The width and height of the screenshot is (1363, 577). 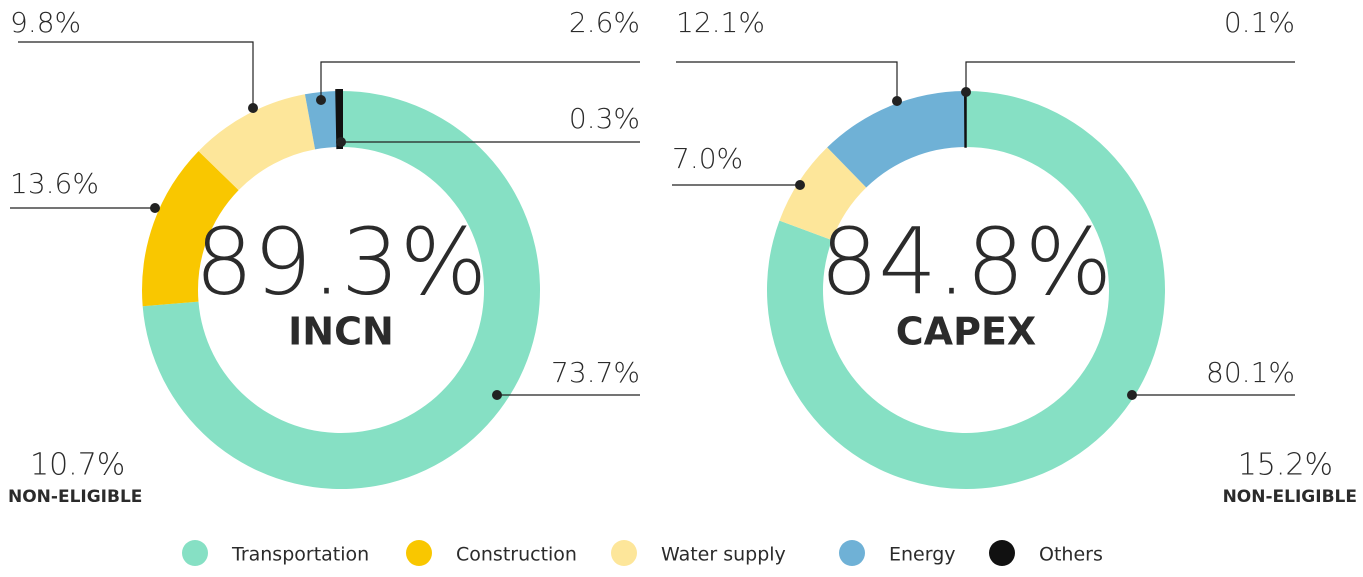 What do you see at coordinates (300, 555) in the screenshot?
I see `legend-label: Transportation` at bounding box center [300, 555].